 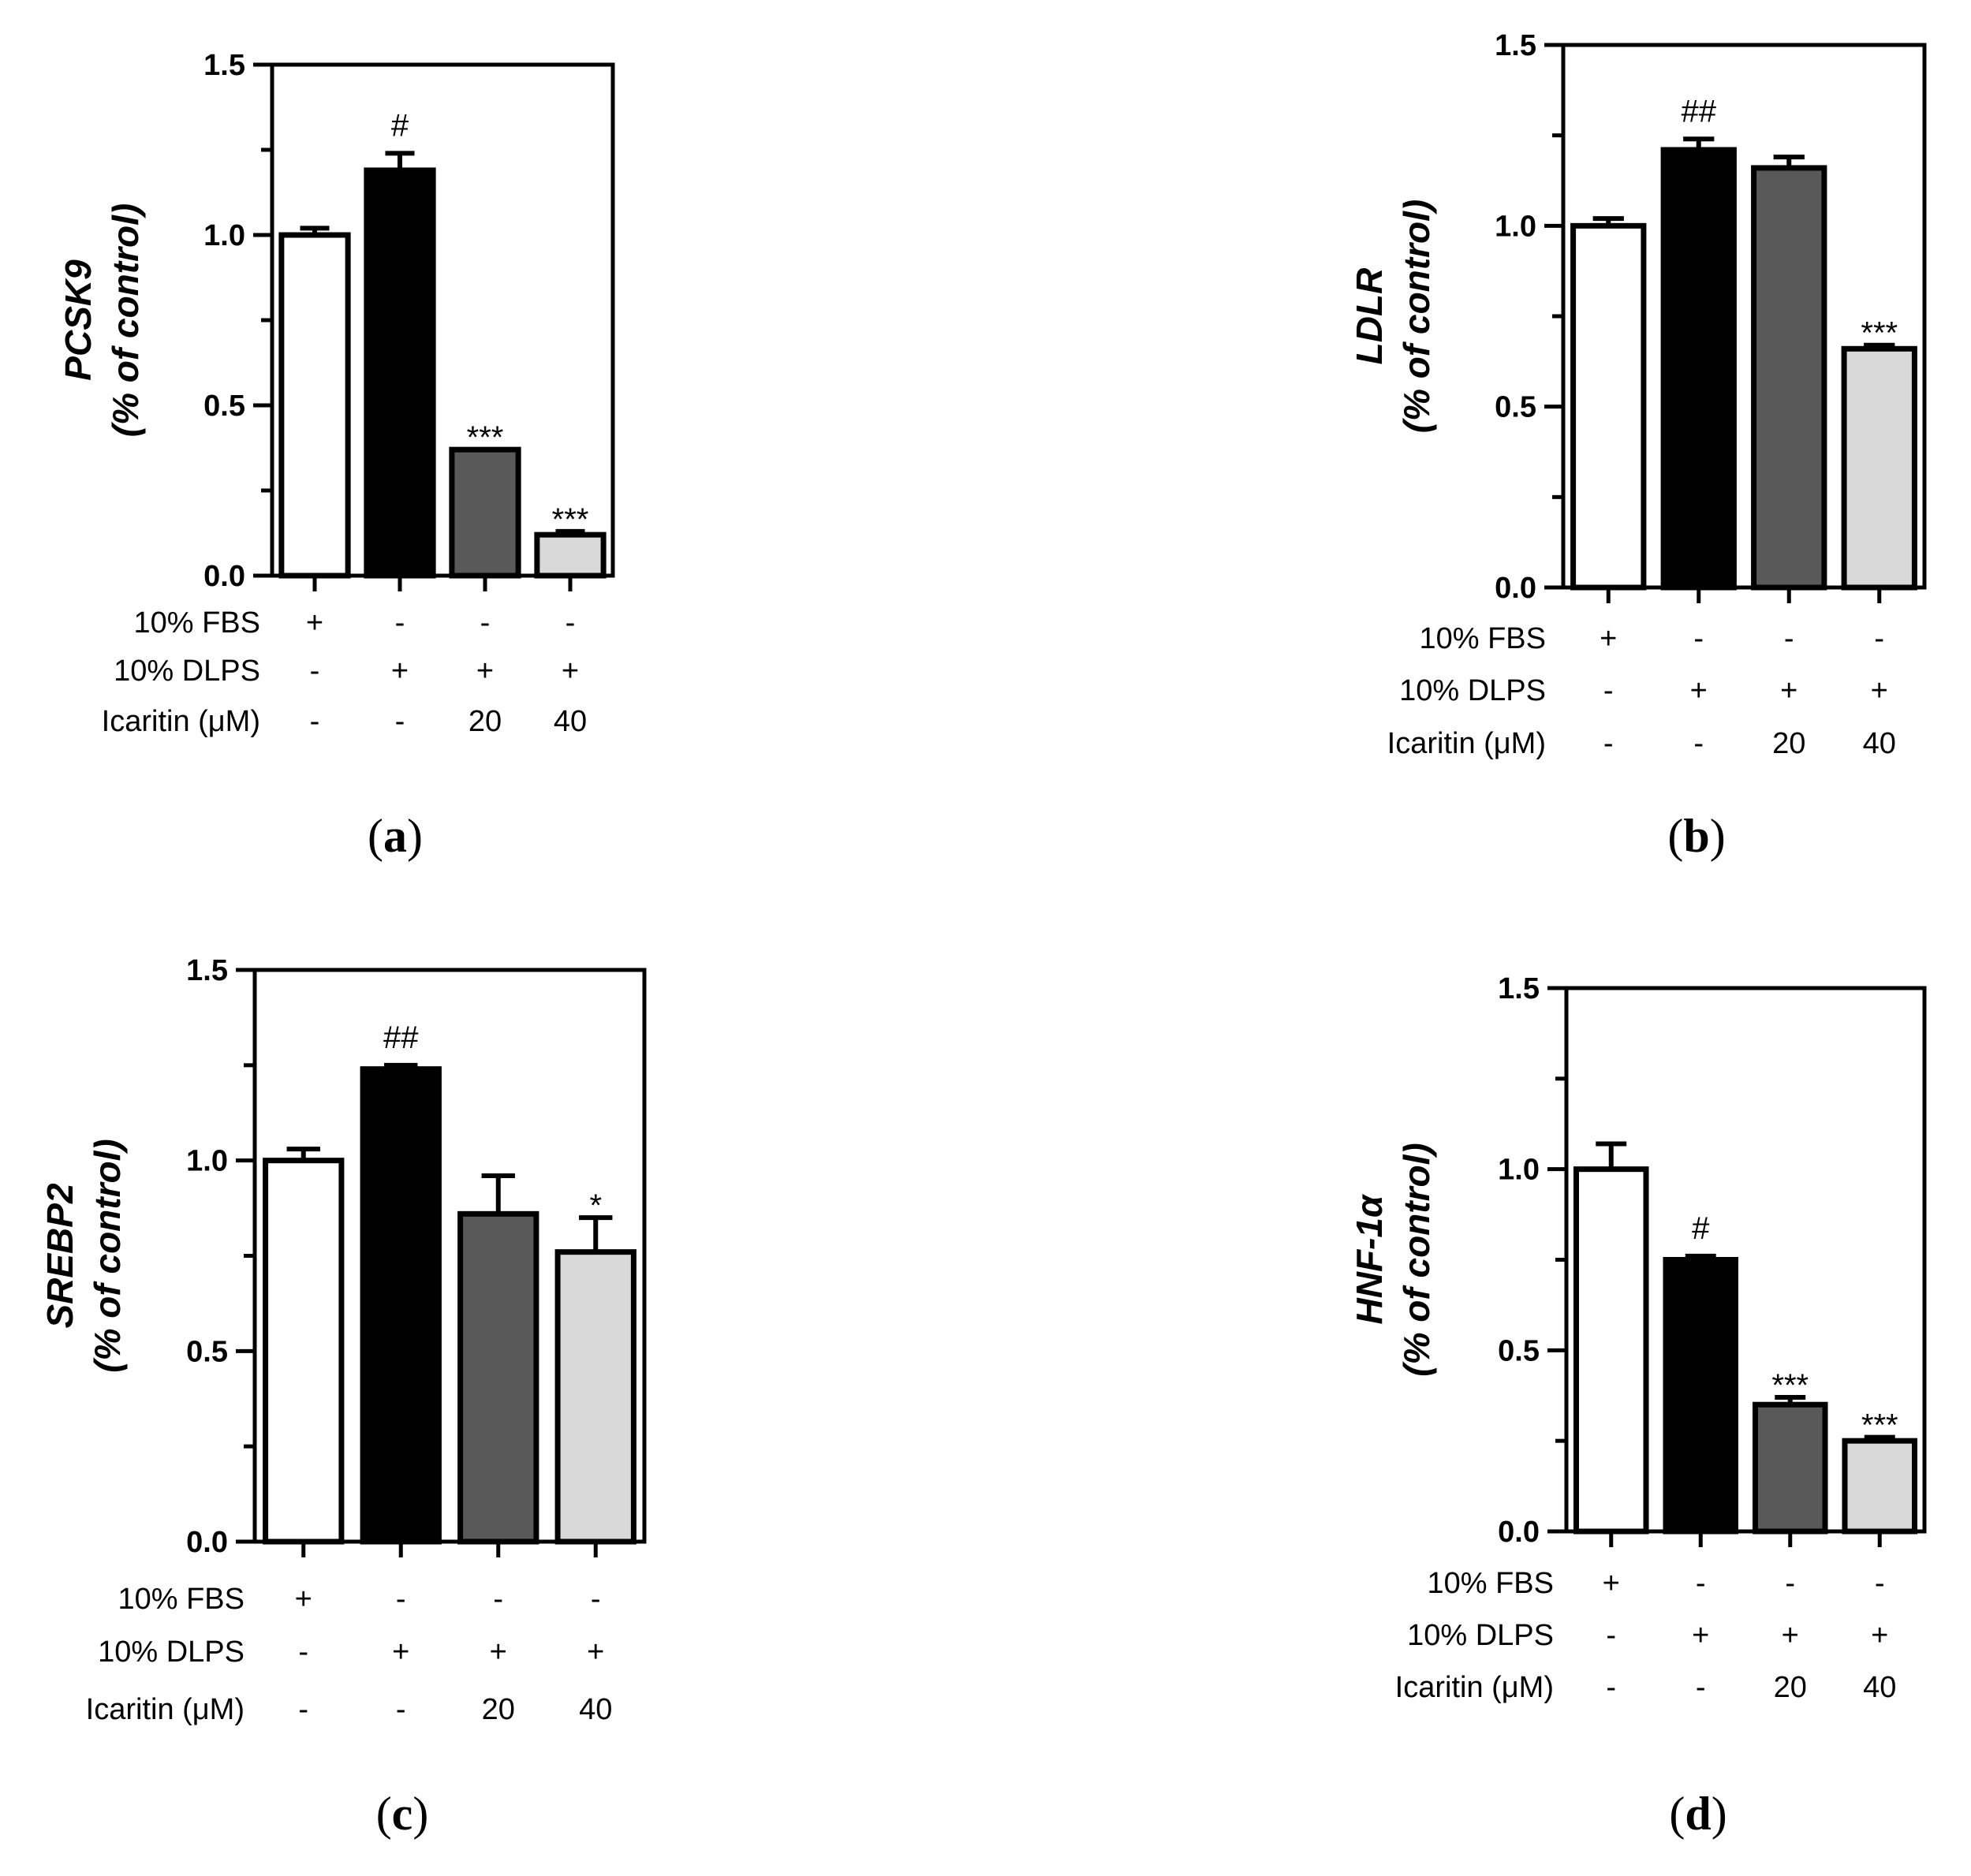 I want to click on panel-label: (a), so click(x=396, y=836).